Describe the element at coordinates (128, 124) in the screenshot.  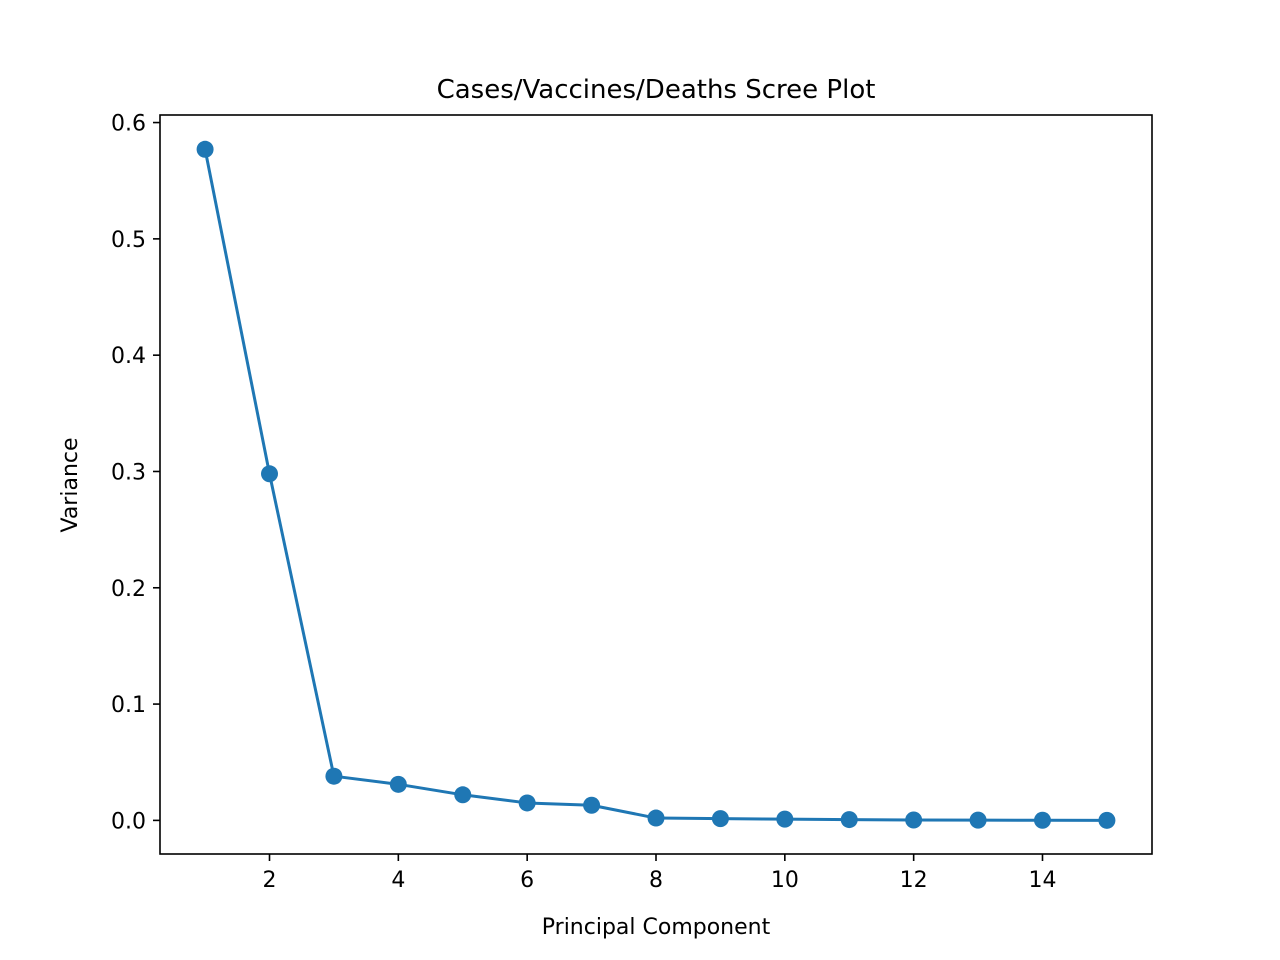
I see `y-tick-label: 0.6` at that location.